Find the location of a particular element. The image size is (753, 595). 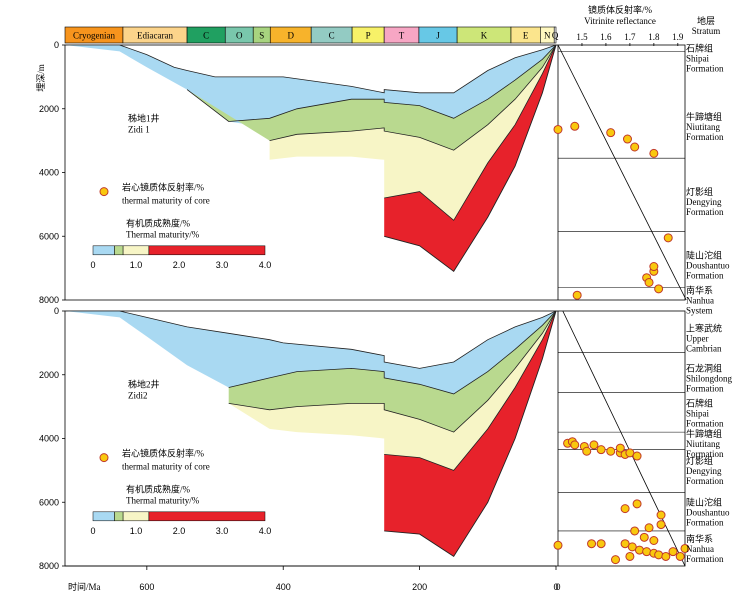

formation-name-en-6-0: Nanhua is located at coordinates (700, 549).